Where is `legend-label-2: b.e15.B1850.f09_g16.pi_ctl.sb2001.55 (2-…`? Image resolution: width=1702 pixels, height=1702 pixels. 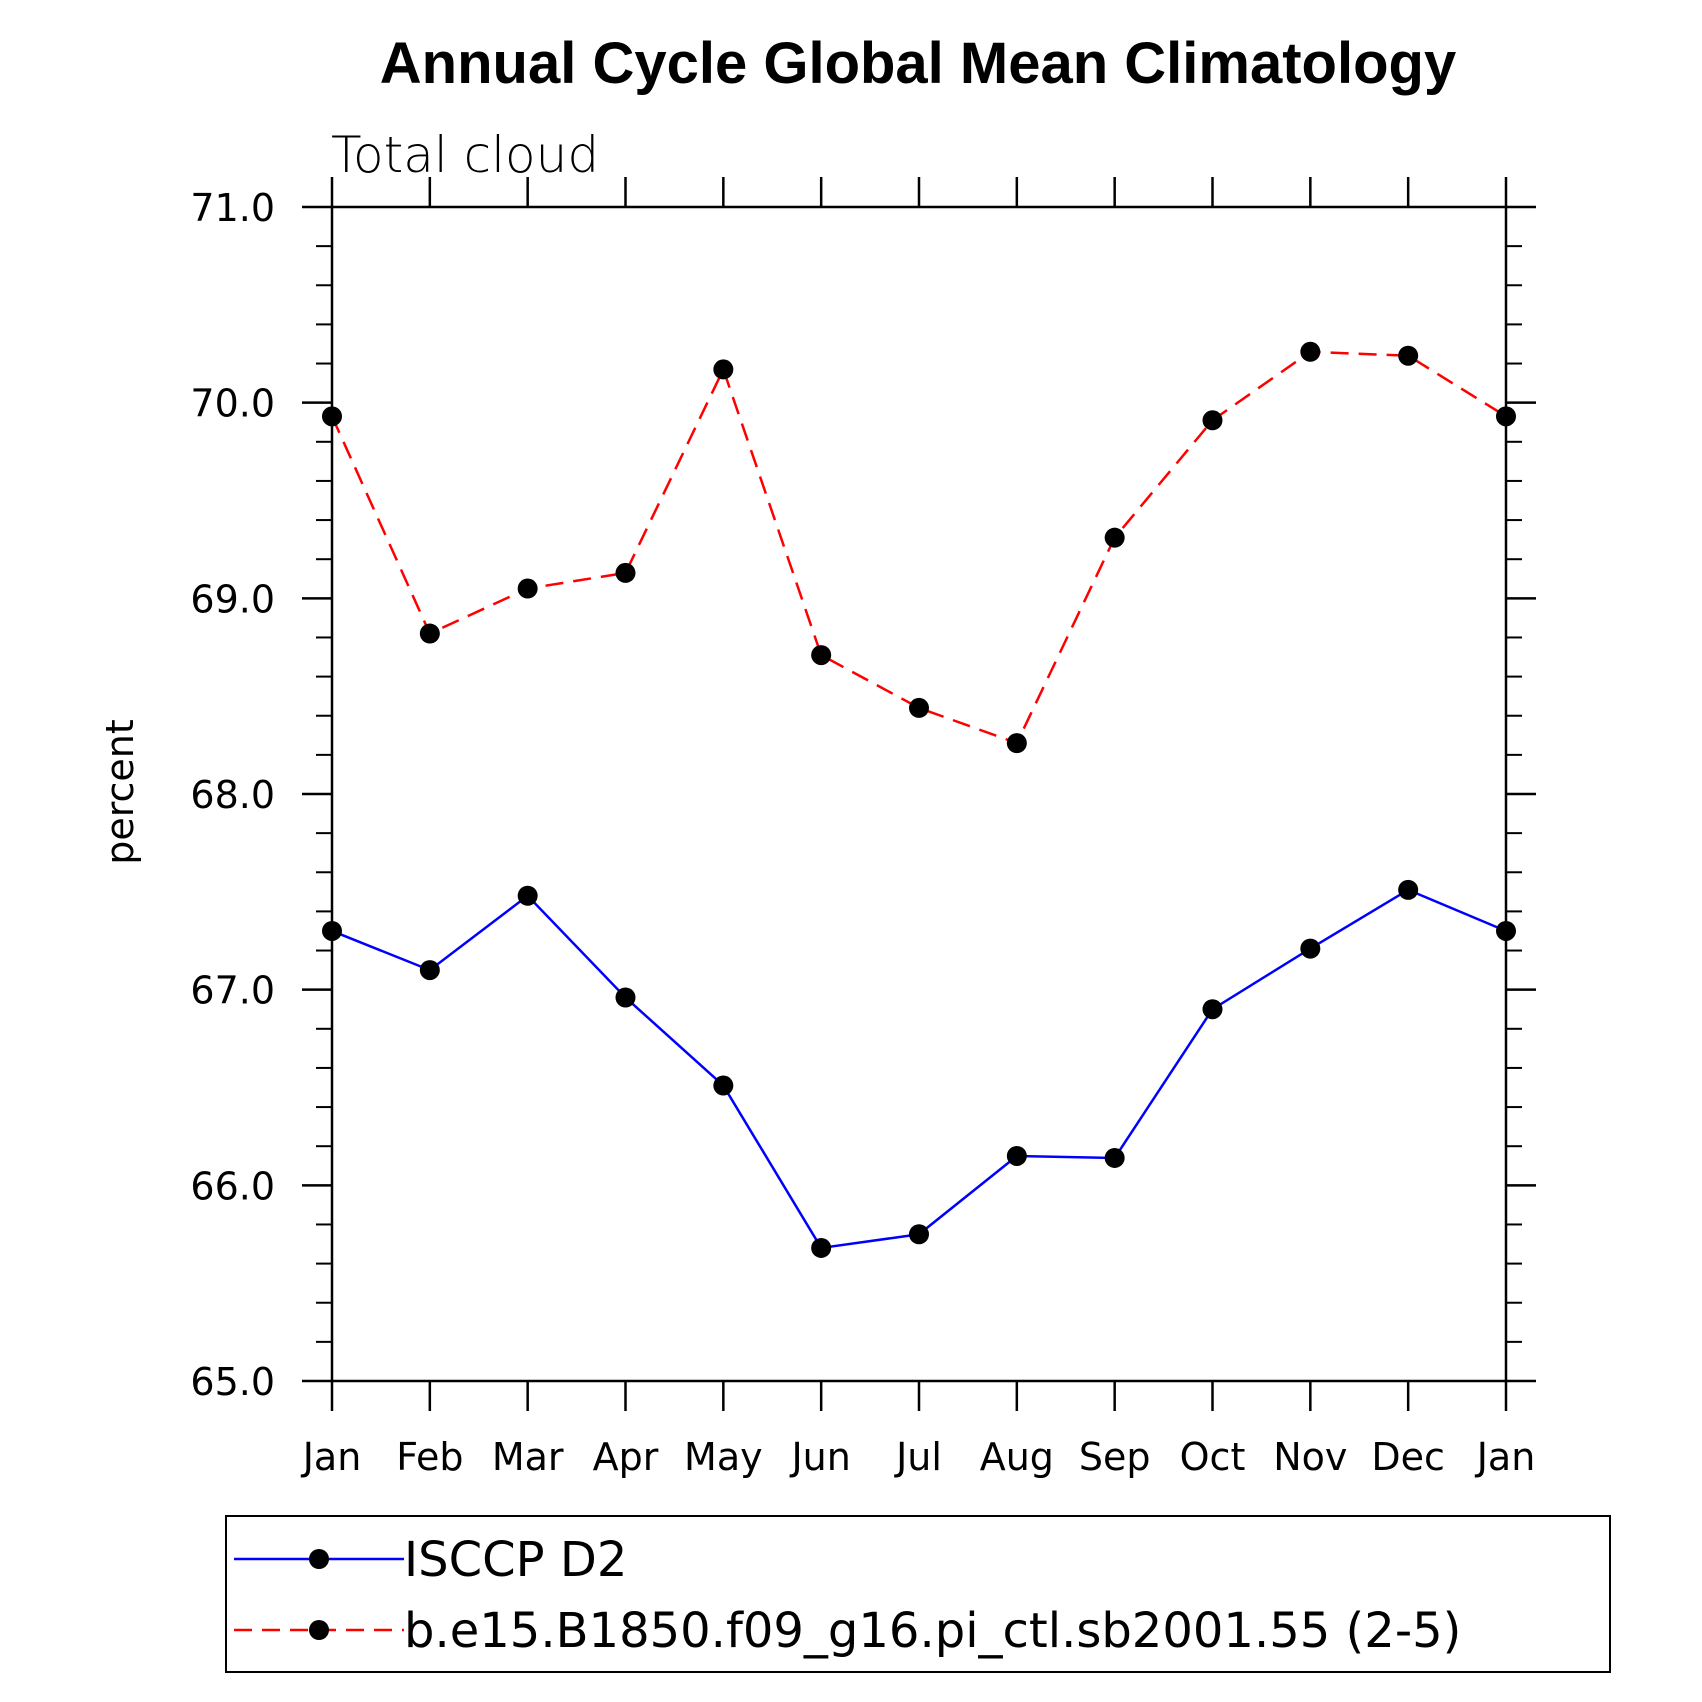 legend-label-2: b.e15.B1850.f09_g16.pi_ctl.sb2001.55 (2-… is located at coordinates (932, 1631).